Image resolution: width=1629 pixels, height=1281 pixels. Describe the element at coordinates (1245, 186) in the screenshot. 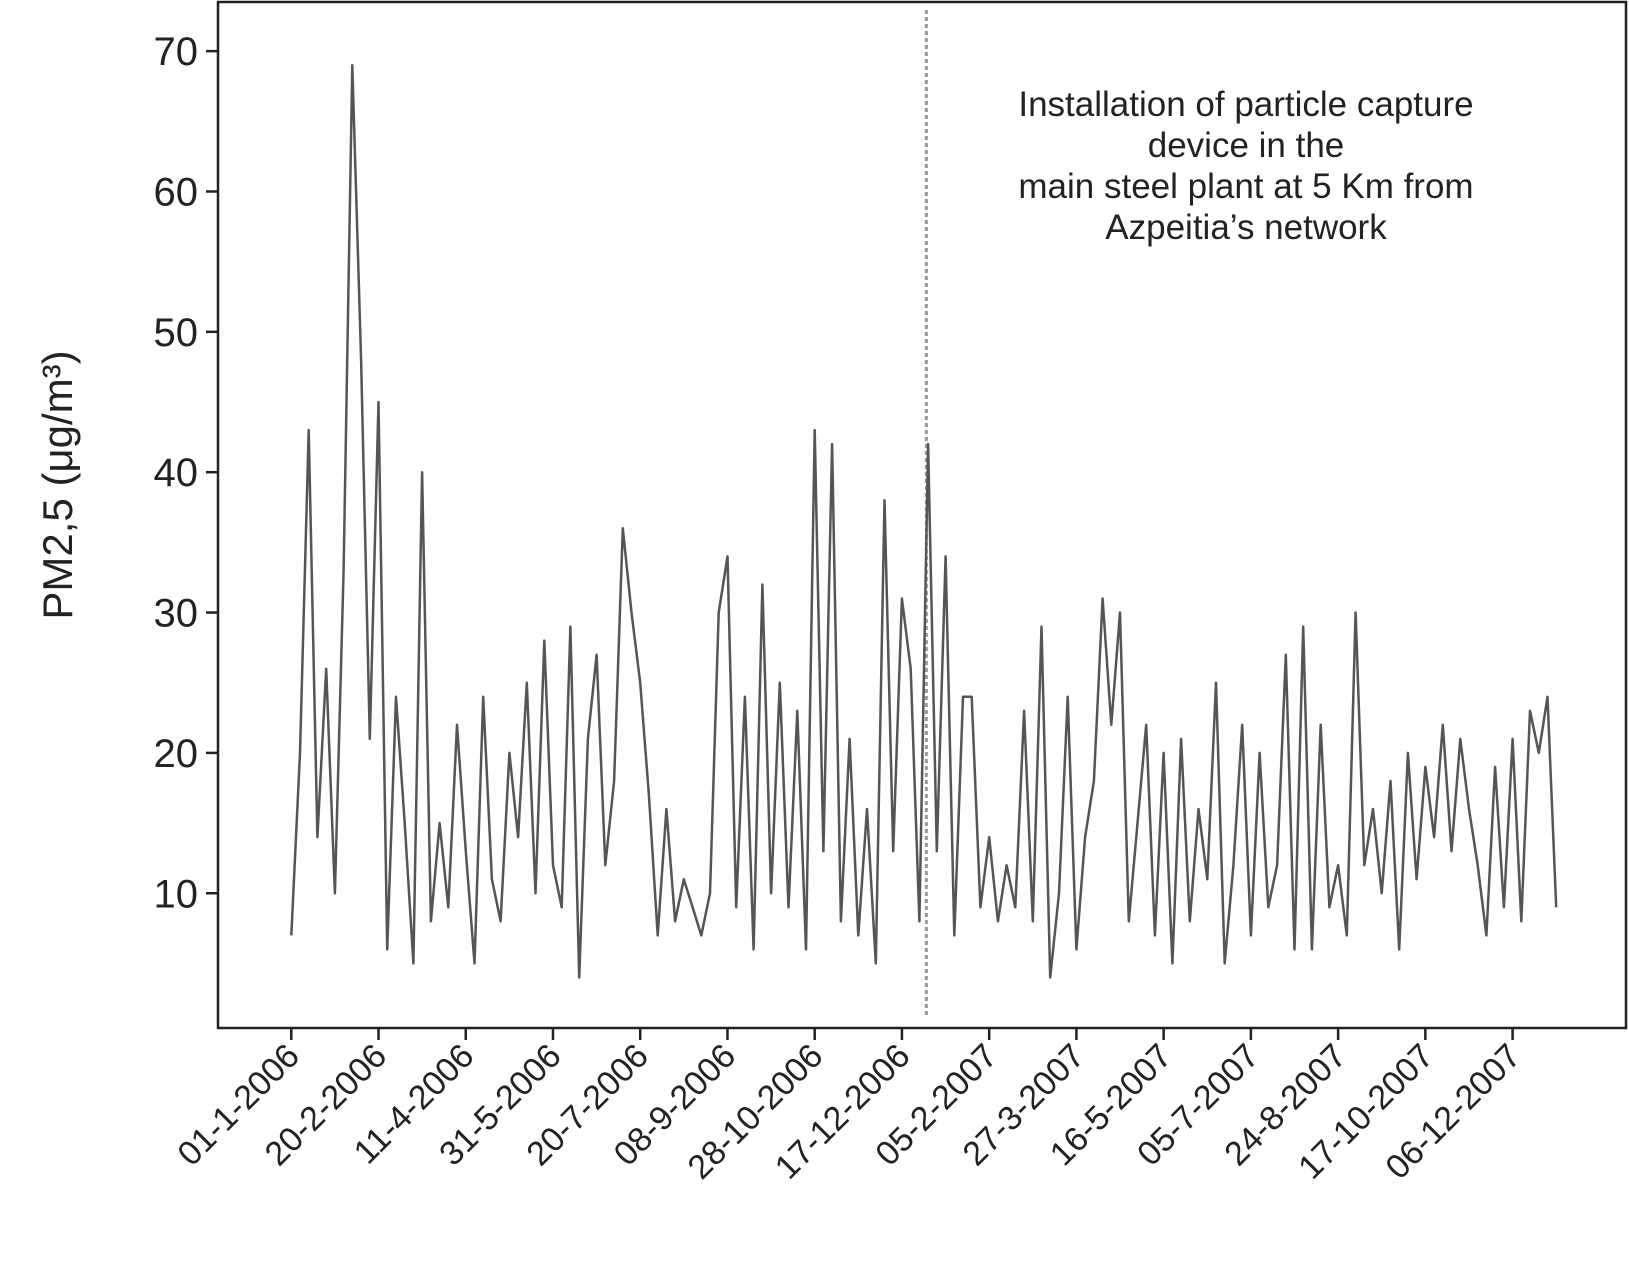

I see `annotation: main steel plant at 5 Km from` at that location.